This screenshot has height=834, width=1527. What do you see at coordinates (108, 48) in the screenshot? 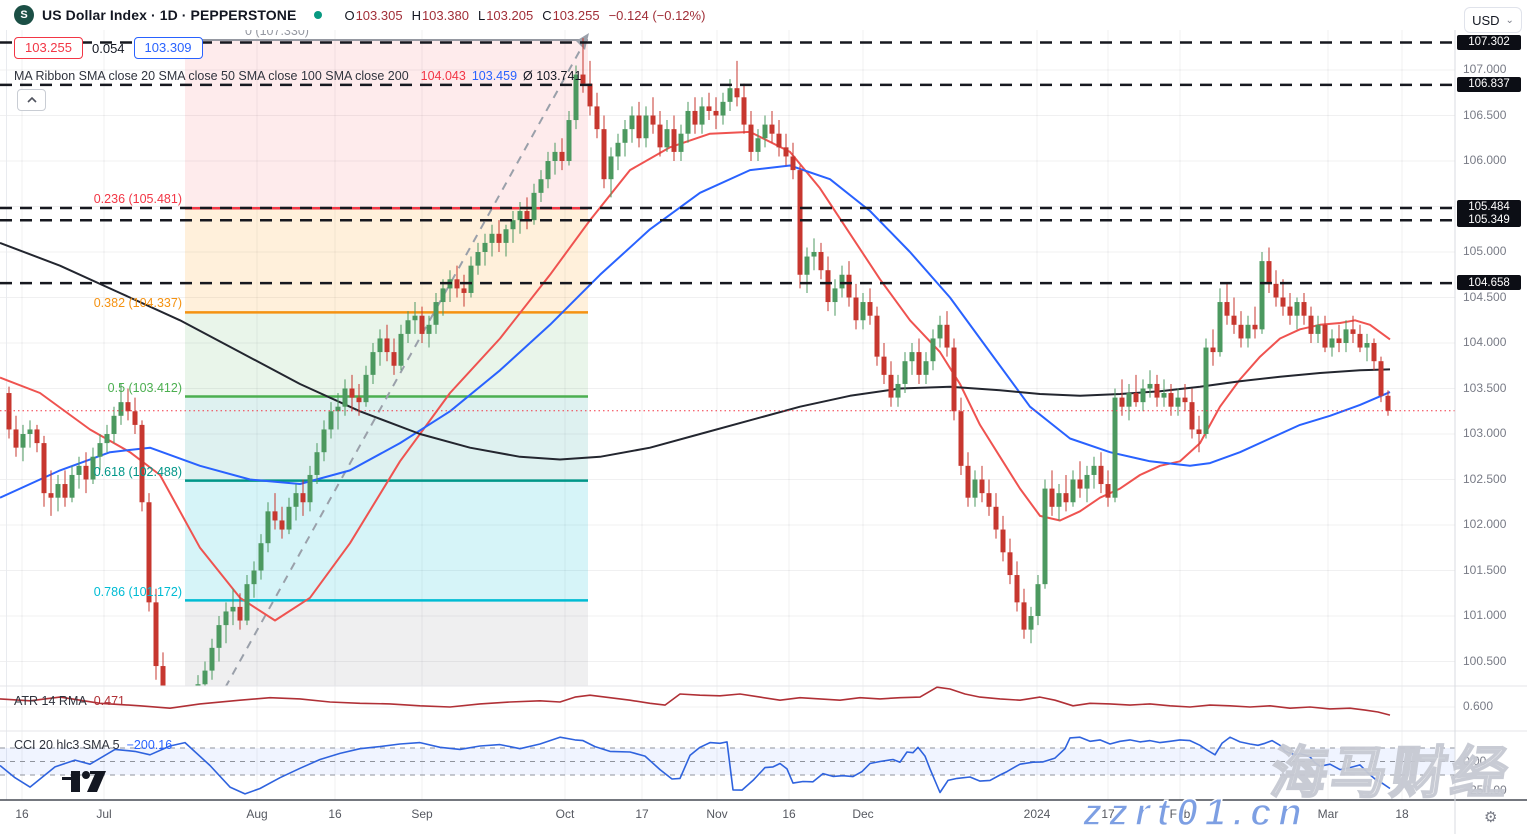
I see `price-range-labels: 103.255 0.054 103.309` at bounding box center [108, 48].